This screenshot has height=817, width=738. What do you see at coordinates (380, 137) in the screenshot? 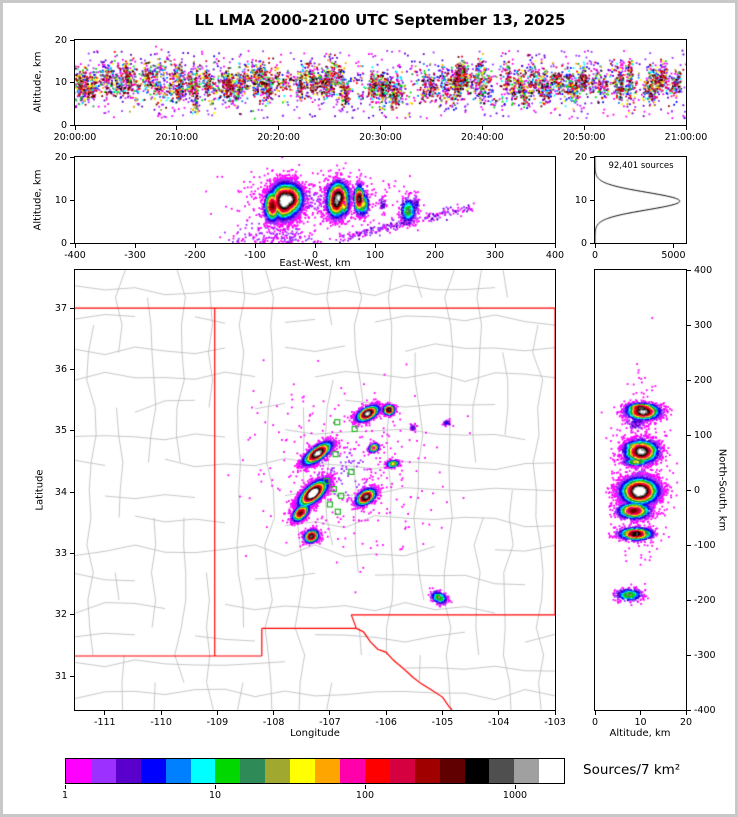
I see `tick-label: 20:30:00` at bounding box center [380, 137].